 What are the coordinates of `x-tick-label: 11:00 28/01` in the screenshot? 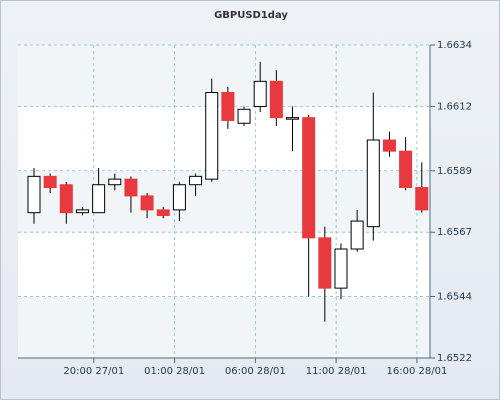 It's located at (336, 371).